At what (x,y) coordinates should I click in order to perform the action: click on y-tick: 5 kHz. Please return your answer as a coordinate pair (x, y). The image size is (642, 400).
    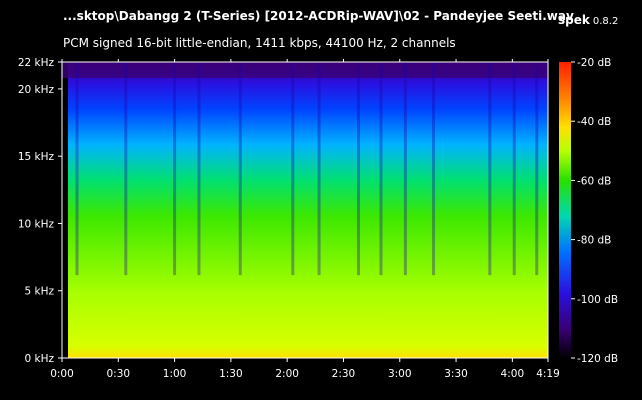
    Looking at the image, I should click on (43, 292).